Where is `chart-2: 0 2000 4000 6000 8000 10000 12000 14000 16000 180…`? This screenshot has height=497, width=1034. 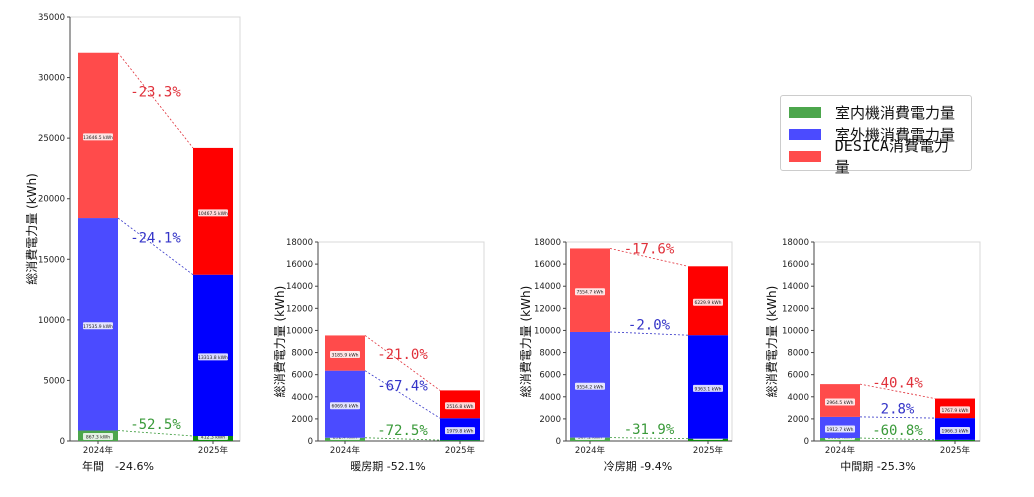
chart-2: 0 2000 4000 6000 8000 10000 12000 14000 16000 180… is located at coordinates (625, 355).